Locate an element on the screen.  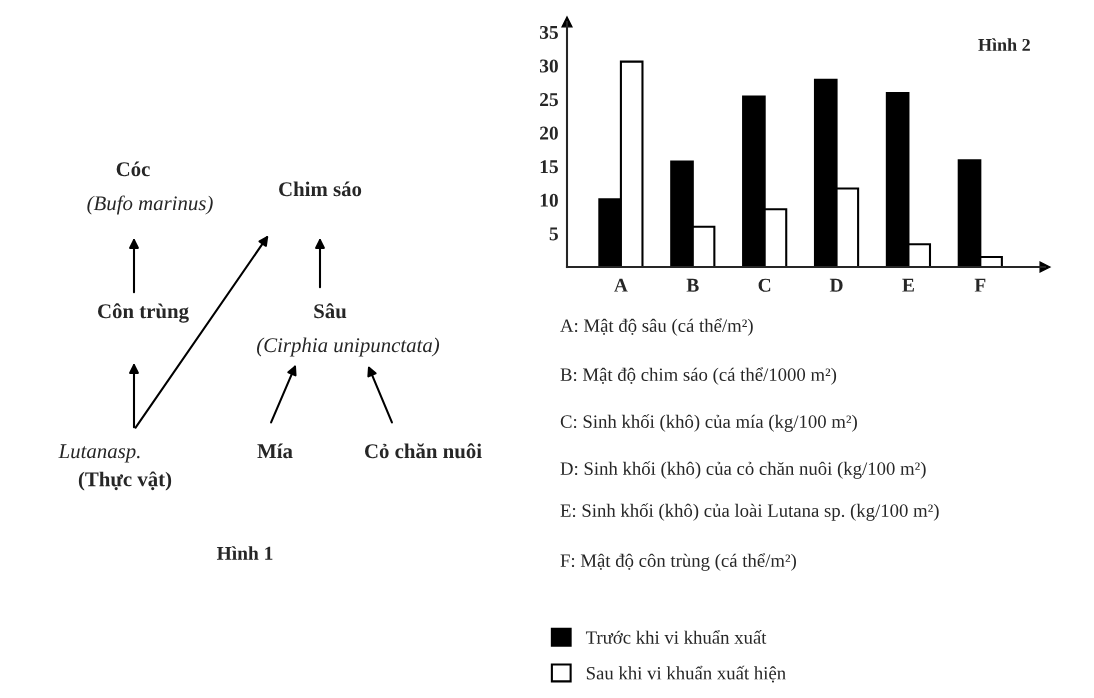
text: C: Sinh khối (khô) của mía (kg/100 m²) is located at coordinates (708, 423).